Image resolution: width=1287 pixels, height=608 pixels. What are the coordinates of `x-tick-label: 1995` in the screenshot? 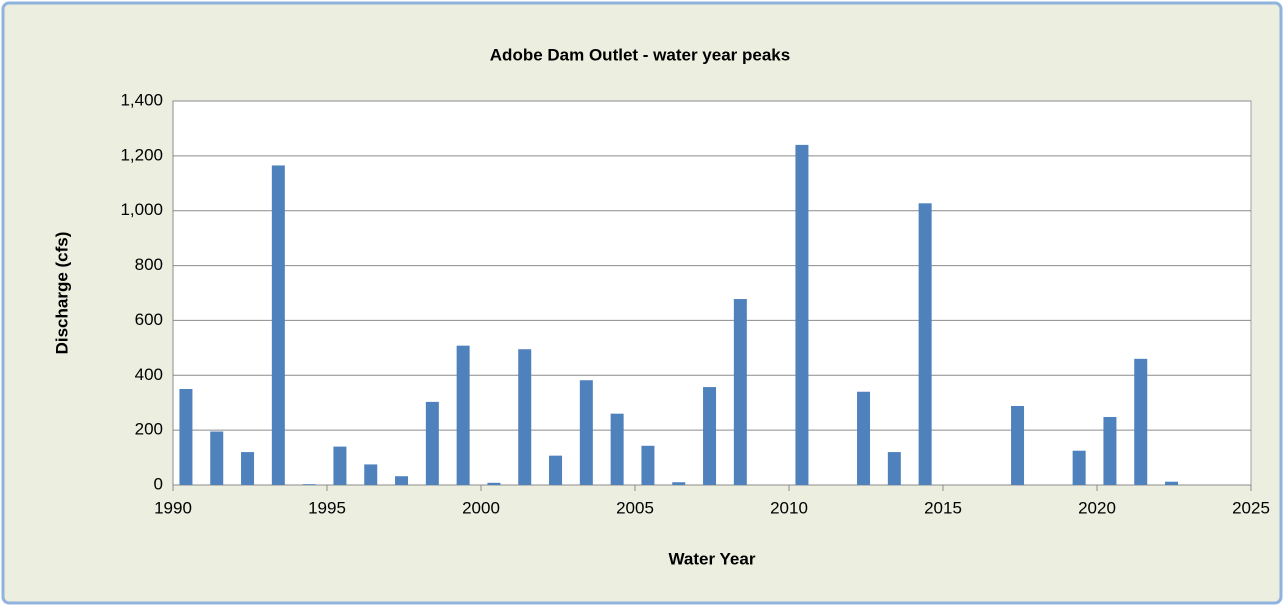 It's located at (327, 507).